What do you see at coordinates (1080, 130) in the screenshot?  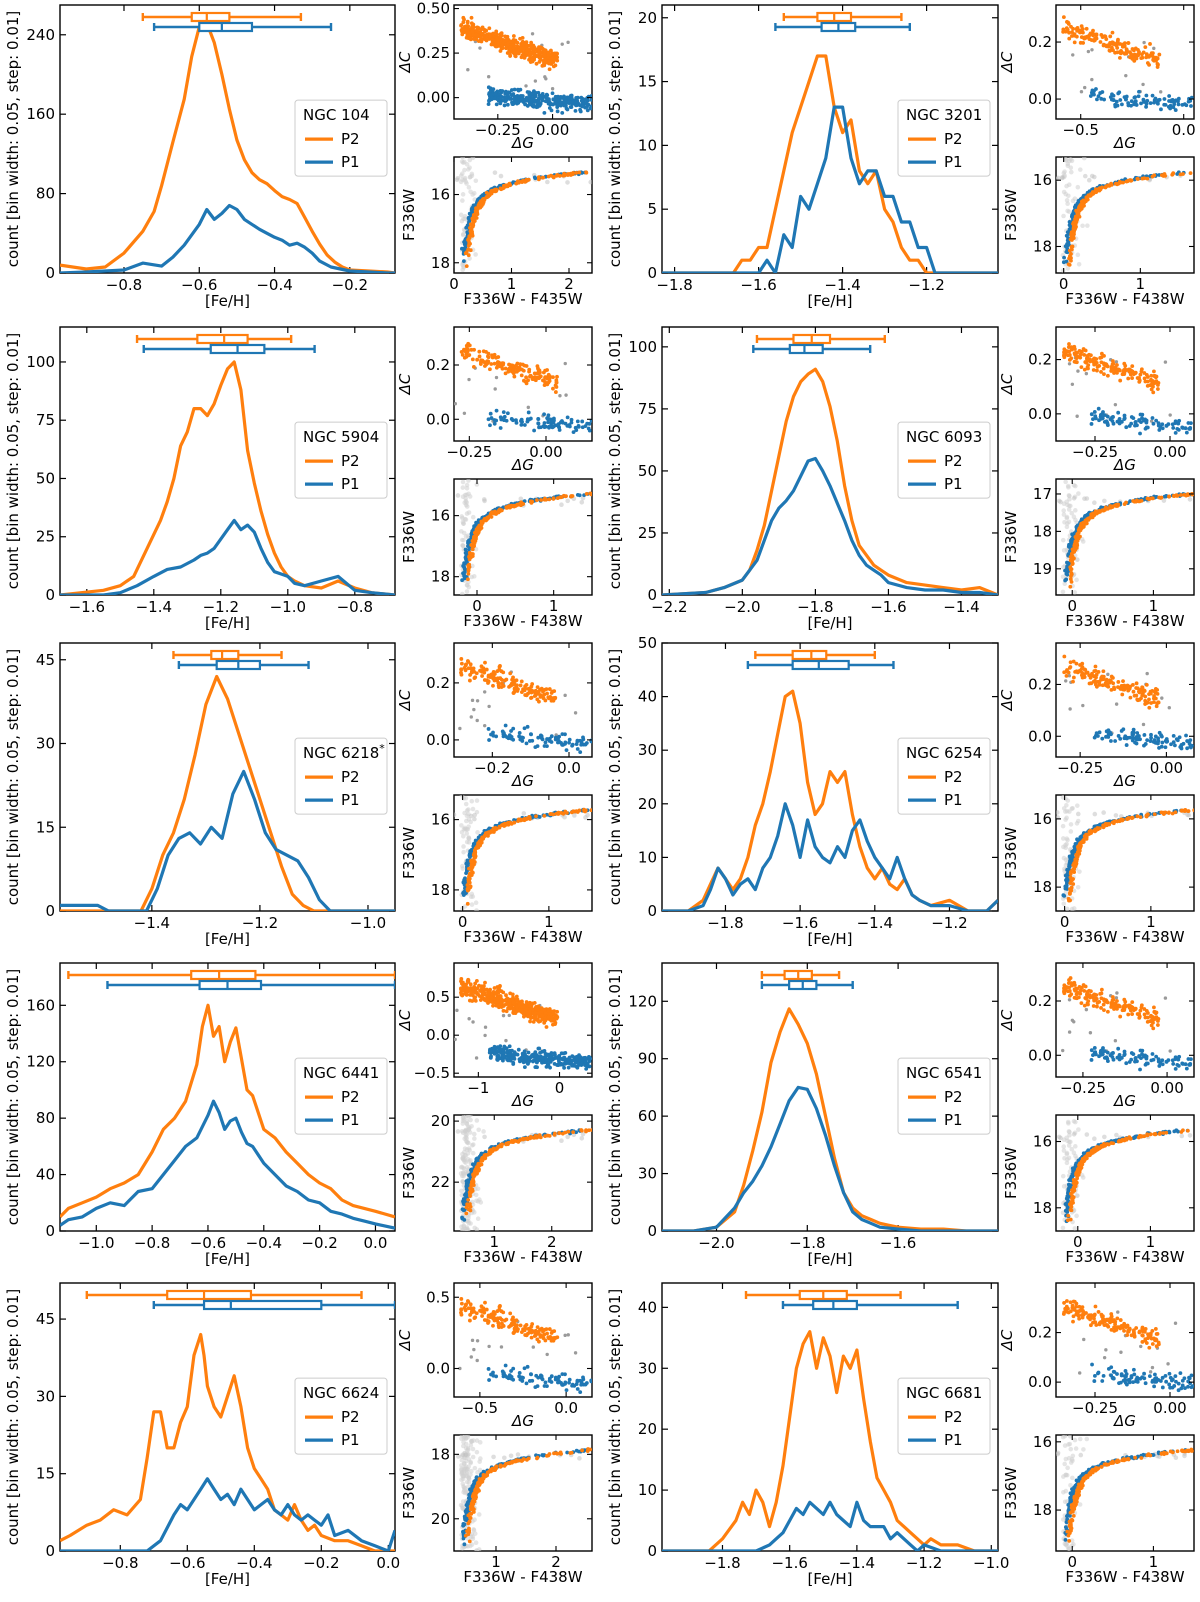 I see `x-tick-label: −0.5` at bounding box center [1080, 130].